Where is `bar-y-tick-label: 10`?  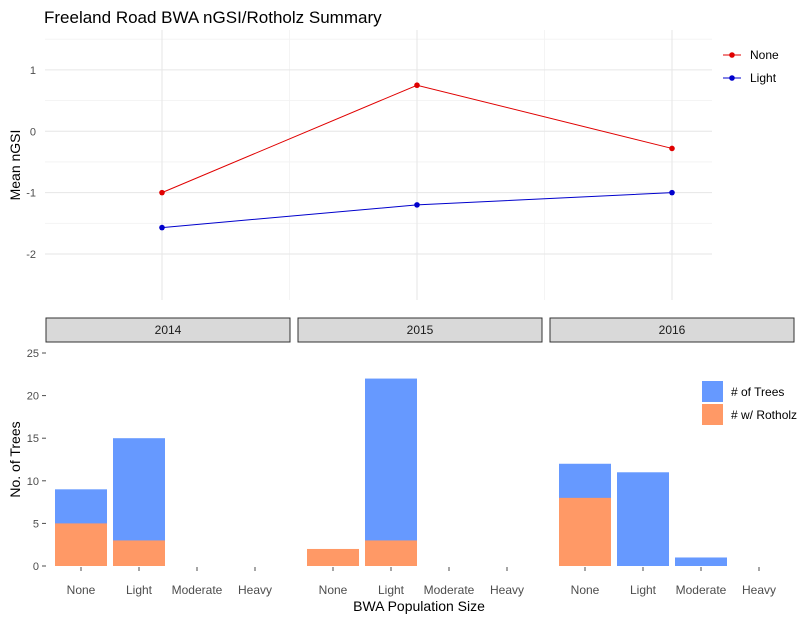
bar-y-tick-label: 10 is located at coordinates (33, 482).